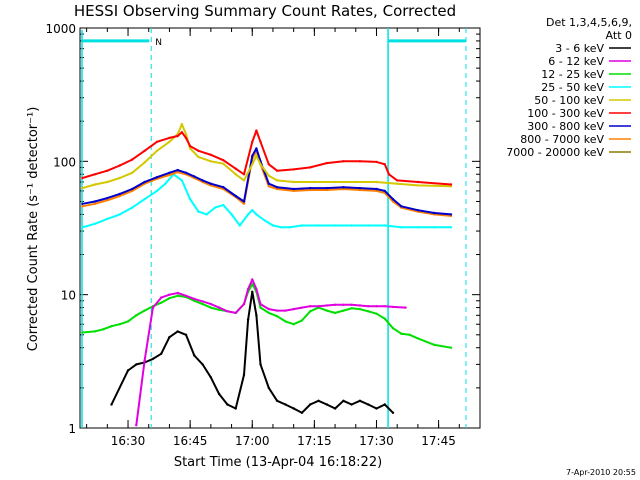 The height and width of the screenshot is (480, 640). I want to click on legend-label: 50 - 100 keV, so click(569, 100).